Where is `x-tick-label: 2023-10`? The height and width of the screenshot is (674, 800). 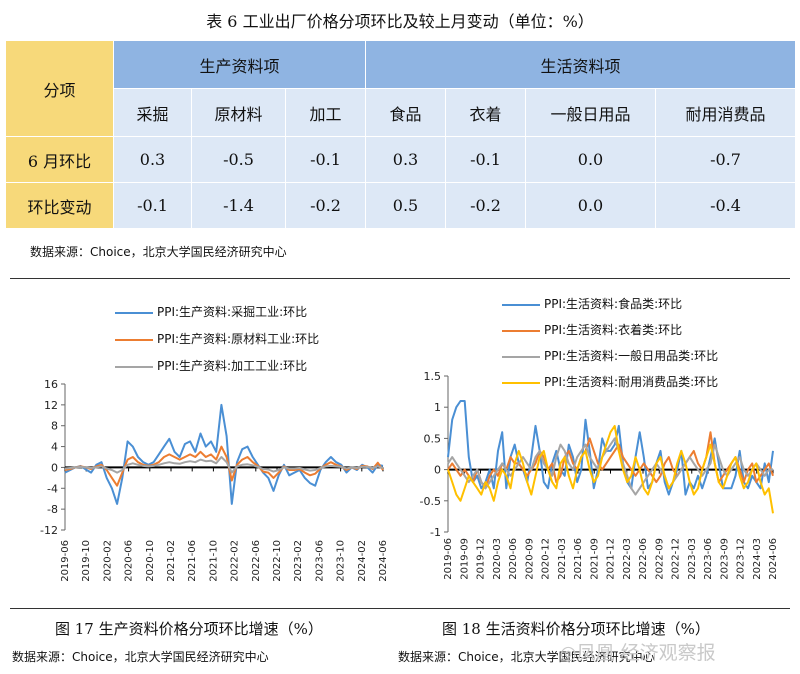 x-tick-label: 2023-10 is located at coordinates (341, 561).